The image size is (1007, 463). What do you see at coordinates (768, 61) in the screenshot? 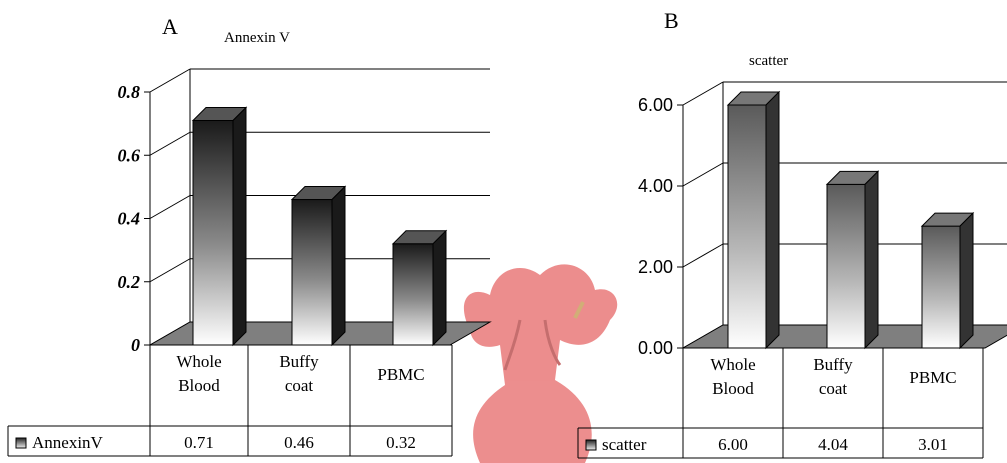
I see `panel-b-title: scatter` at bounding box center [768, 61].